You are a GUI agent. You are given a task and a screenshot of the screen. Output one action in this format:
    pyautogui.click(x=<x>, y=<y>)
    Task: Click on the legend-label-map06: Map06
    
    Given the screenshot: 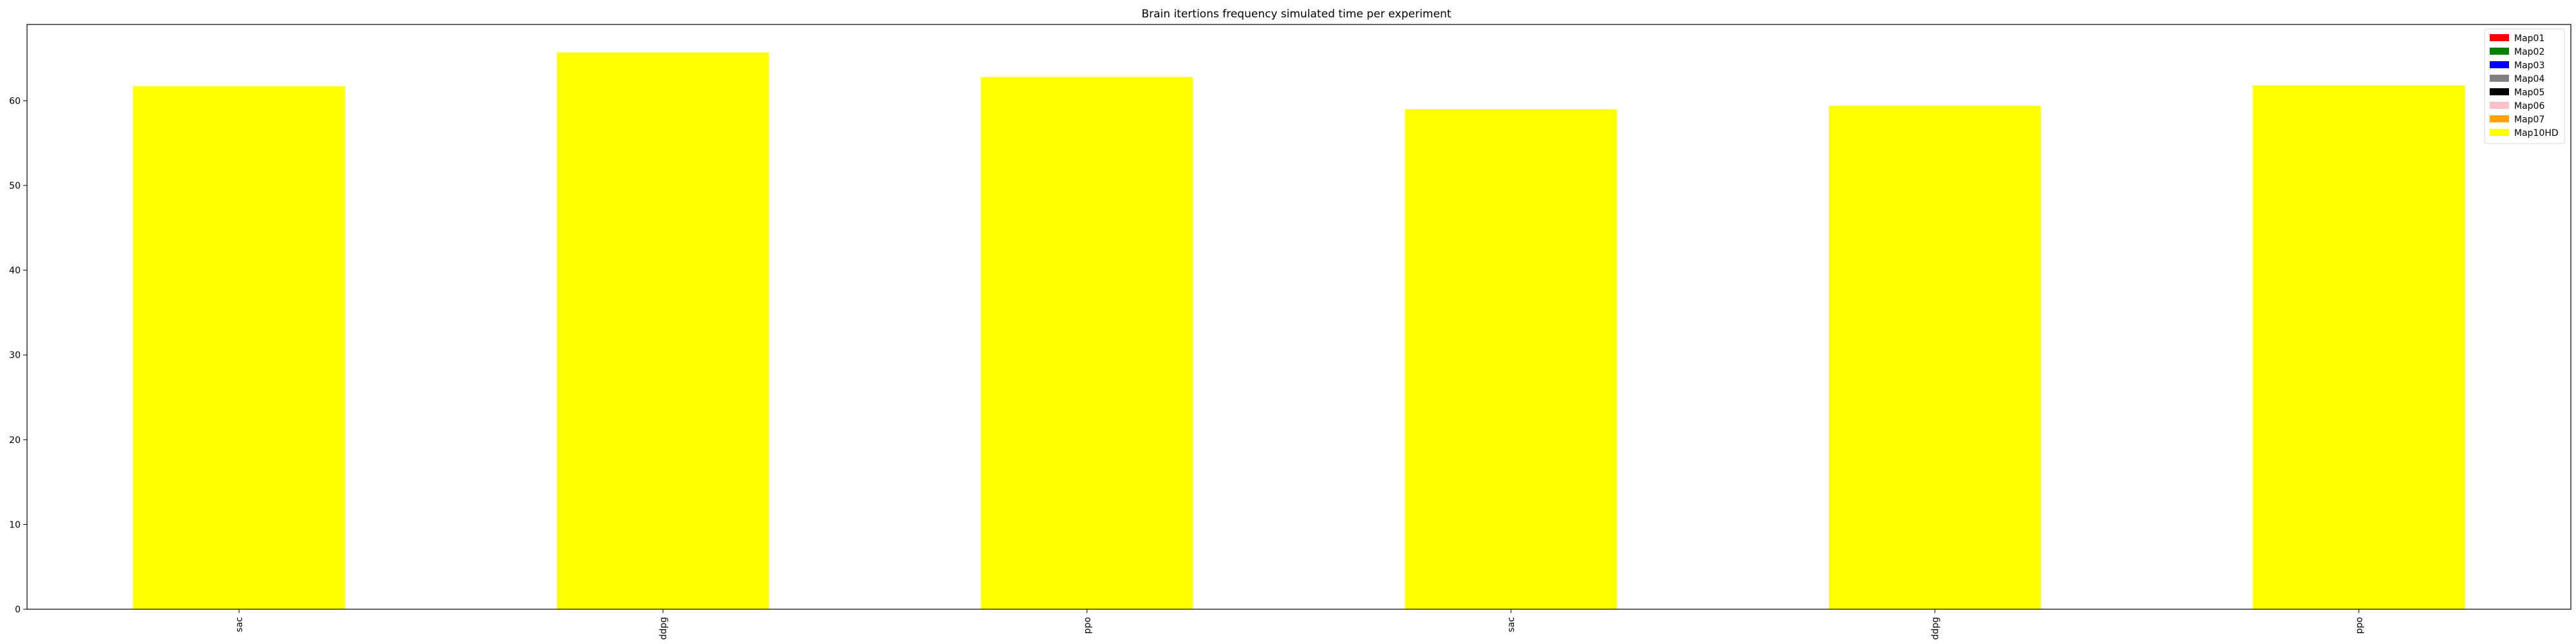 What is the action you would take?
    pyautogui.click(x=2529, y=106)
    